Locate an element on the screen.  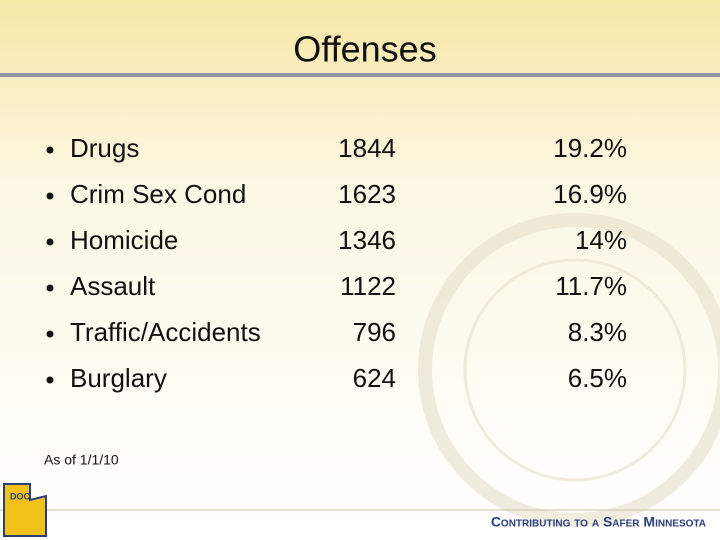
offense-percent: 8.3% is located at coordinates (597, 332).